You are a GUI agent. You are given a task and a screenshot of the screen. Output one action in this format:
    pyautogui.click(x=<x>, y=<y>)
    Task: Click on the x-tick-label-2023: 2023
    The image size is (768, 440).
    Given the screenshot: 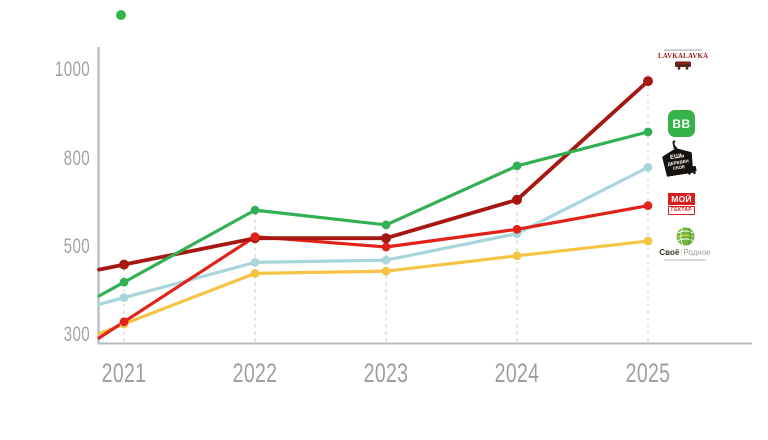 What is the action you would take?
    pyautogui.click(x=386, y=373)
    